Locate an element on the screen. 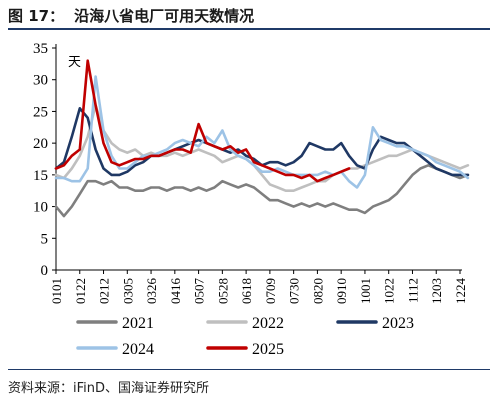 The width and height of the screenshot is (498, 402). legend-label: 2021 is located at coordinates (138, 323).